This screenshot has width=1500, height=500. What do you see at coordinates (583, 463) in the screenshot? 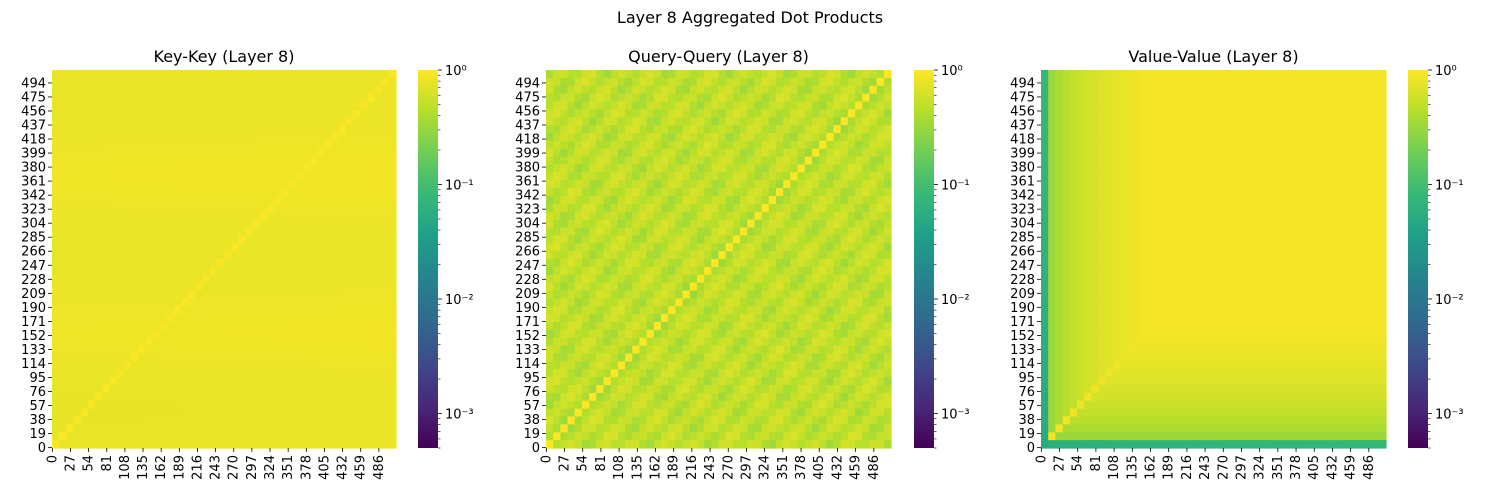
I see `x-tick-label: 54` at bounding box center [583, 463].